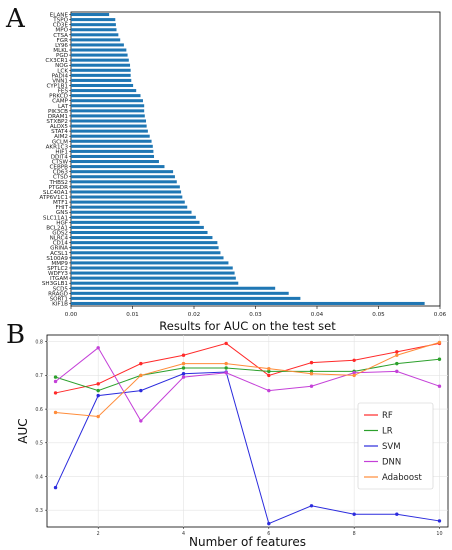 Image resolution: width=452 pixels, height=550 pixels. What do you see at coordinates (60, 21) in the screenshot?
I see `y-tick-label: TSPO` at bounding box center [60, 21].